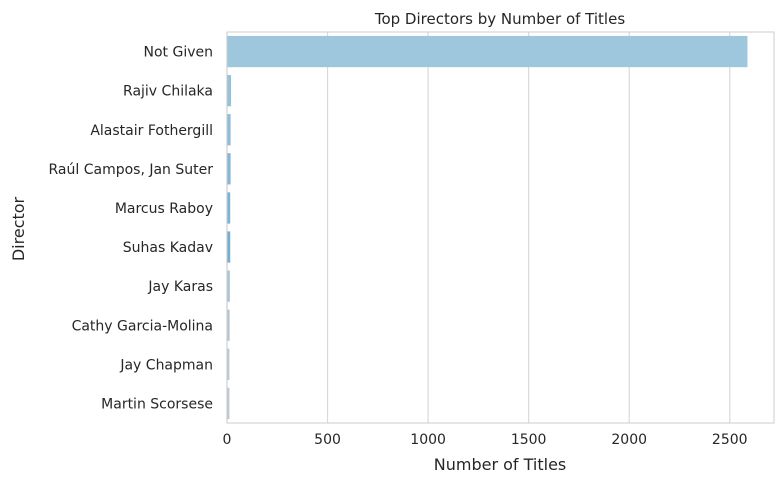 The width and height of the screenshot is (784, 488). I want to click on chart-title: Top Directors by Number of Titles, so click(499, 19).